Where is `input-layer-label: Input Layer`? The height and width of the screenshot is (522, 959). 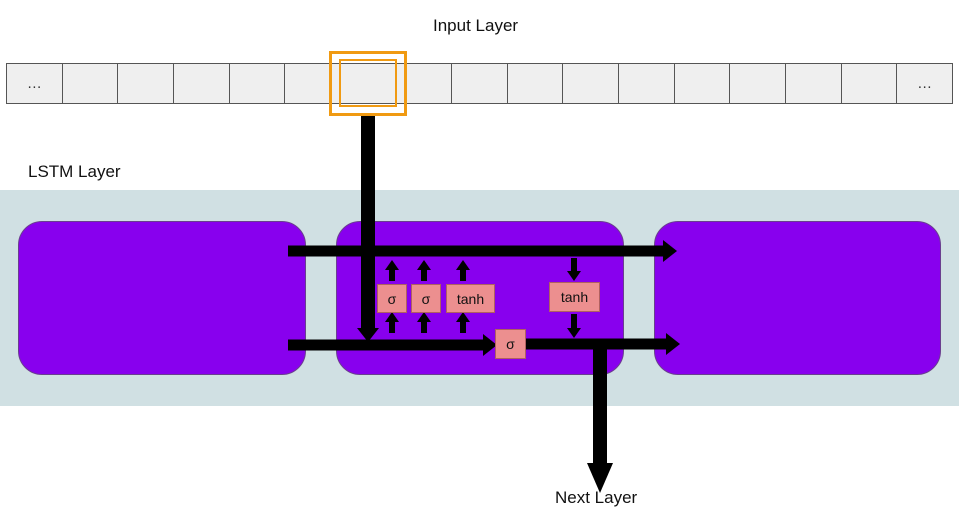
input-layer-label: Input Layer is located at coordinates (476, 25).